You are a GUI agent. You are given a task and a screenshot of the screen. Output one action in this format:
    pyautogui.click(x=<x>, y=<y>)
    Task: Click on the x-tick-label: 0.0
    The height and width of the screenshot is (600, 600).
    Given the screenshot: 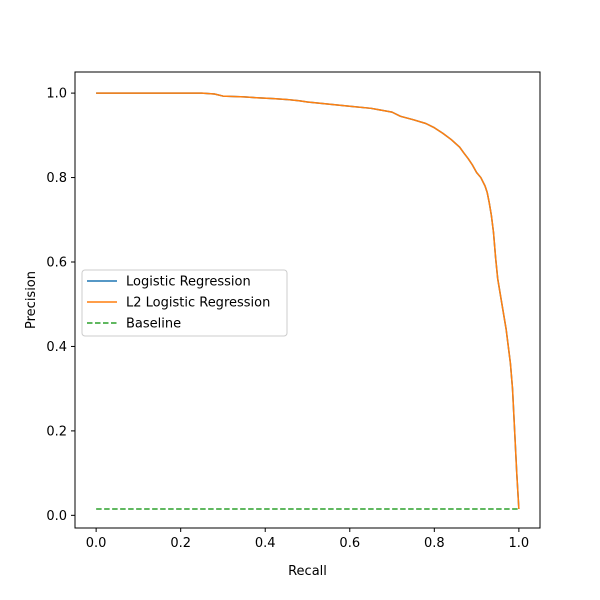 What is the action you would take?
    pyautogui.click(x=96, y=543)
    